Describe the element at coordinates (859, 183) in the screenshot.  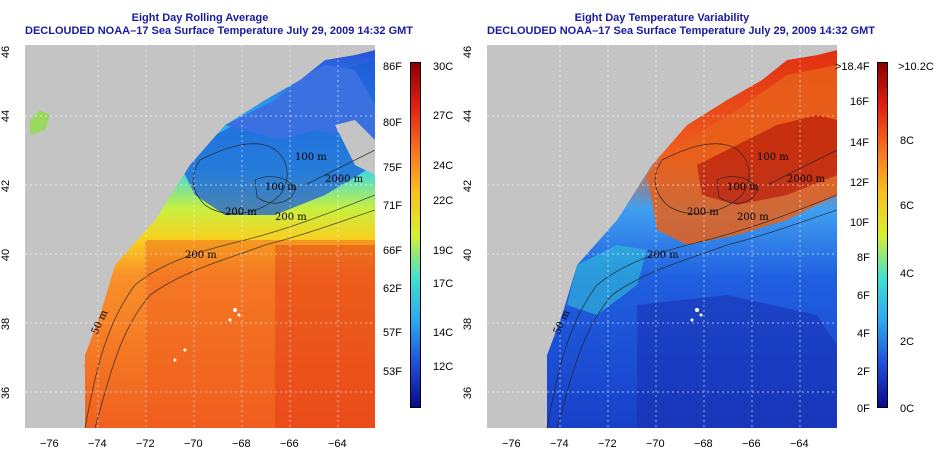
I see `scale-label-f: 12F` at that location.